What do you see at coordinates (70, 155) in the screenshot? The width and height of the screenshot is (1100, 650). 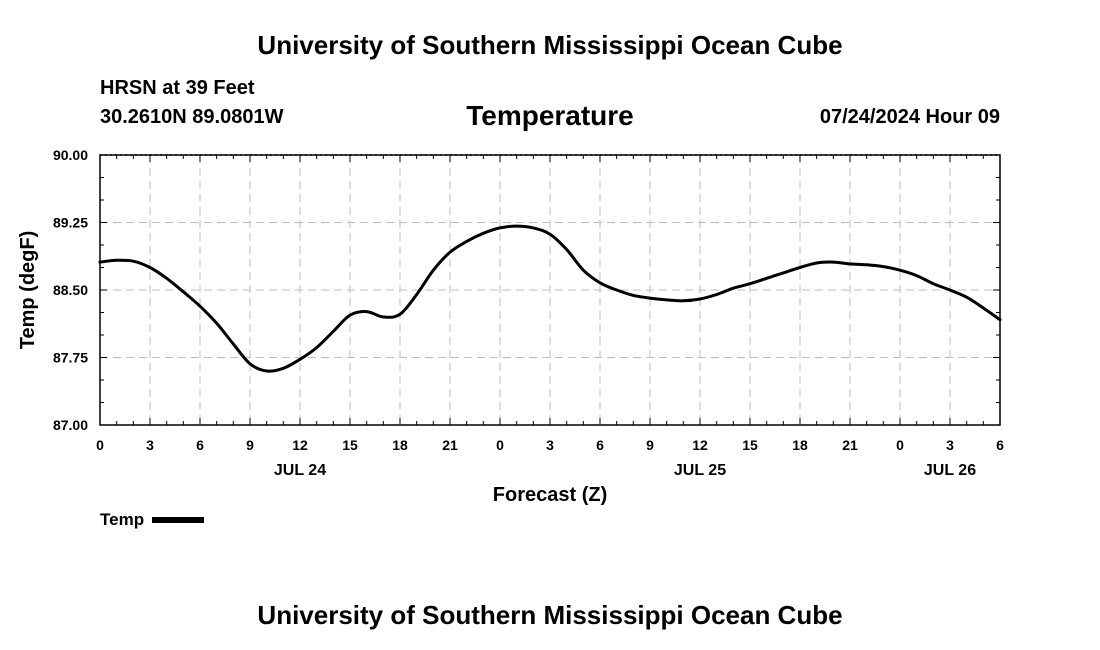 I see `y-tick-label: 90.00` at bounding box center [70, 155].